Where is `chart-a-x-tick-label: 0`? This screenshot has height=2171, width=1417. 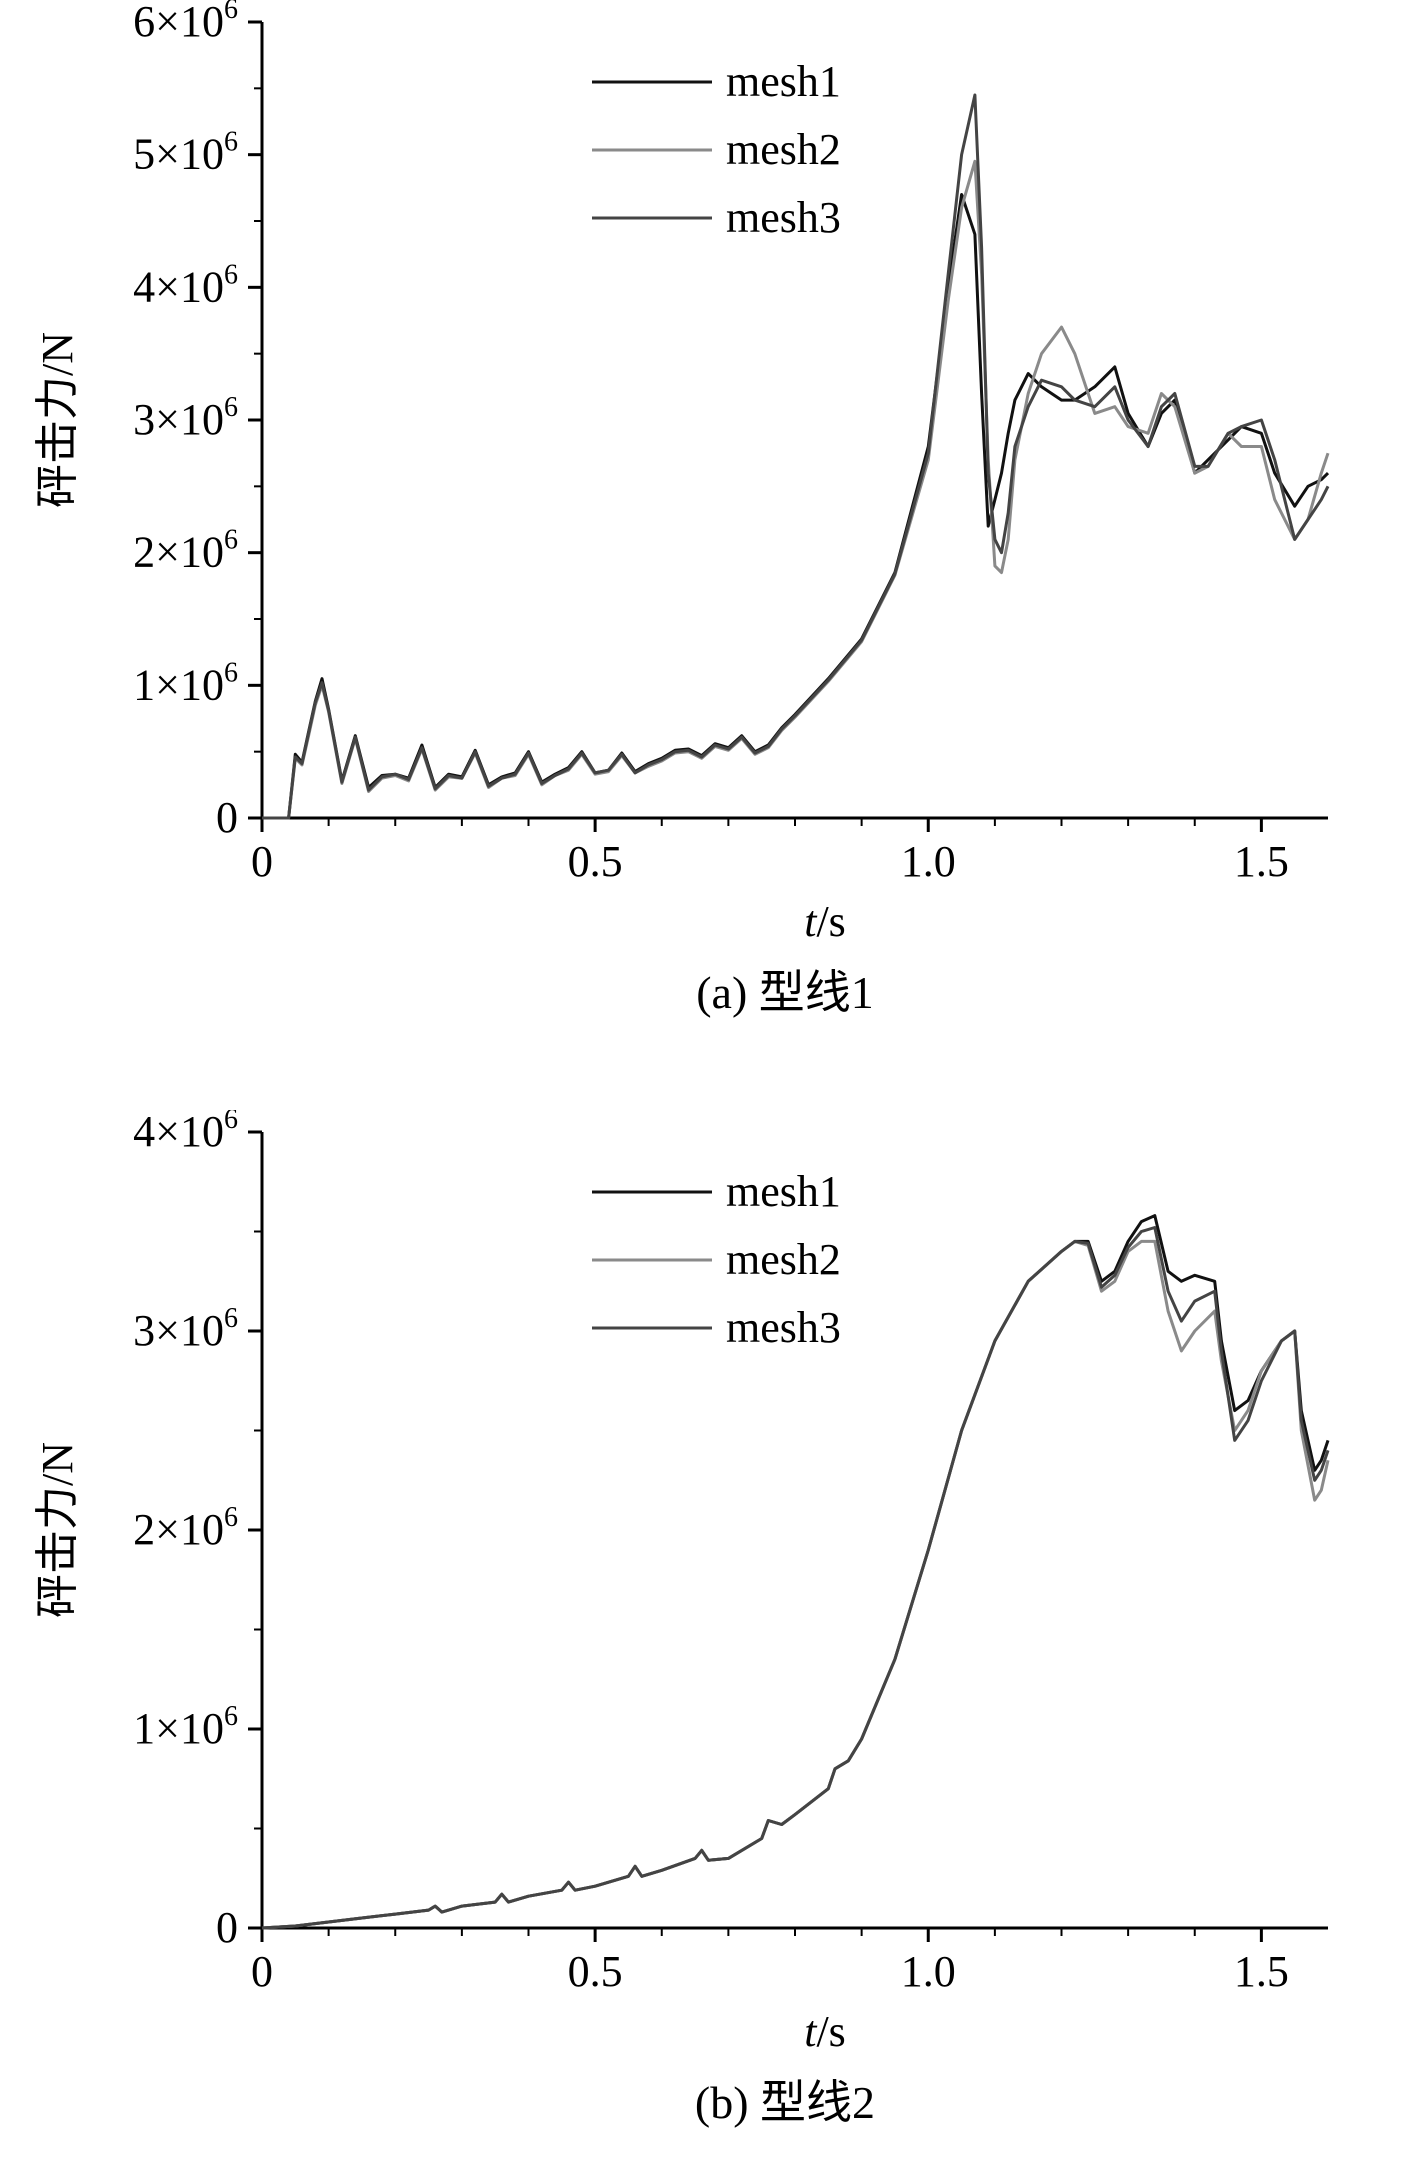 chart-a-x-tick-label: 0 is located at coordinates (262, 861).